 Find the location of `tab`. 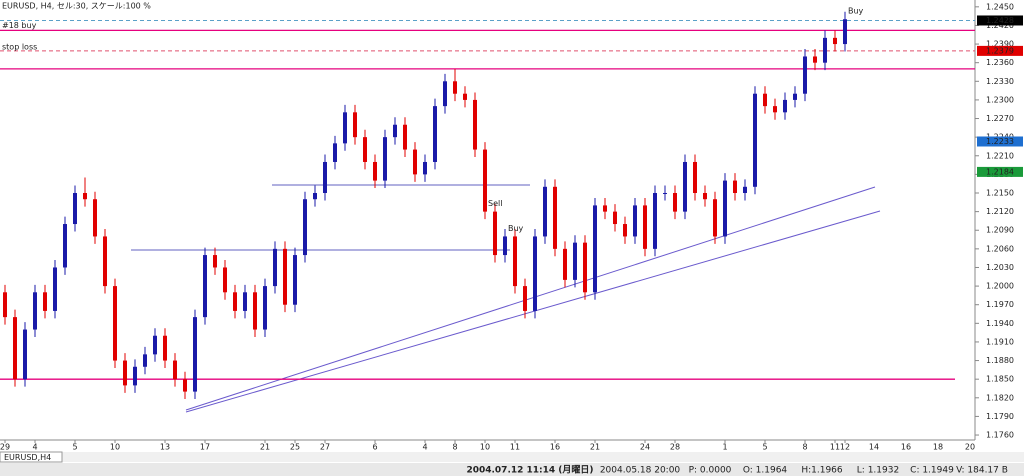

tab is located at coordinates (31, 457).